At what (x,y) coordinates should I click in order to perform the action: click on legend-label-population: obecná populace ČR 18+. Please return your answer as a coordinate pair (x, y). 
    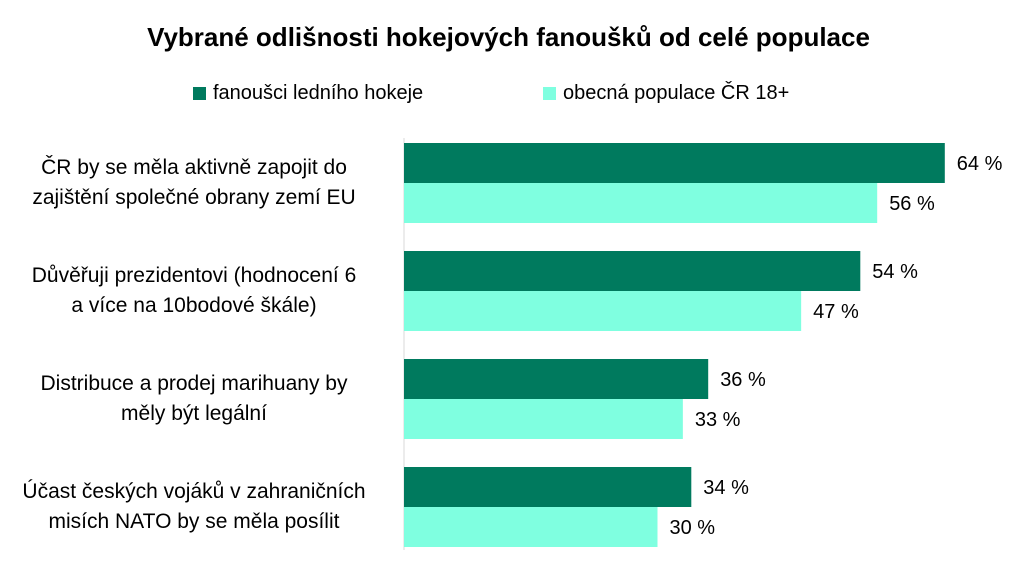
    Looking at the image, I should click on (676, 93).